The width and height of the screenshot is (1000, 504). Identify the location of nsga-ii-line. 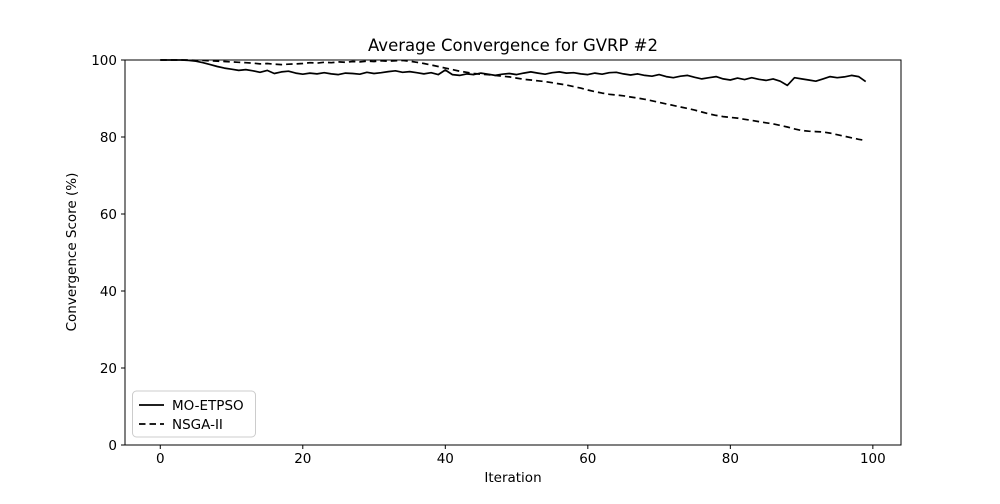
(513, 100).